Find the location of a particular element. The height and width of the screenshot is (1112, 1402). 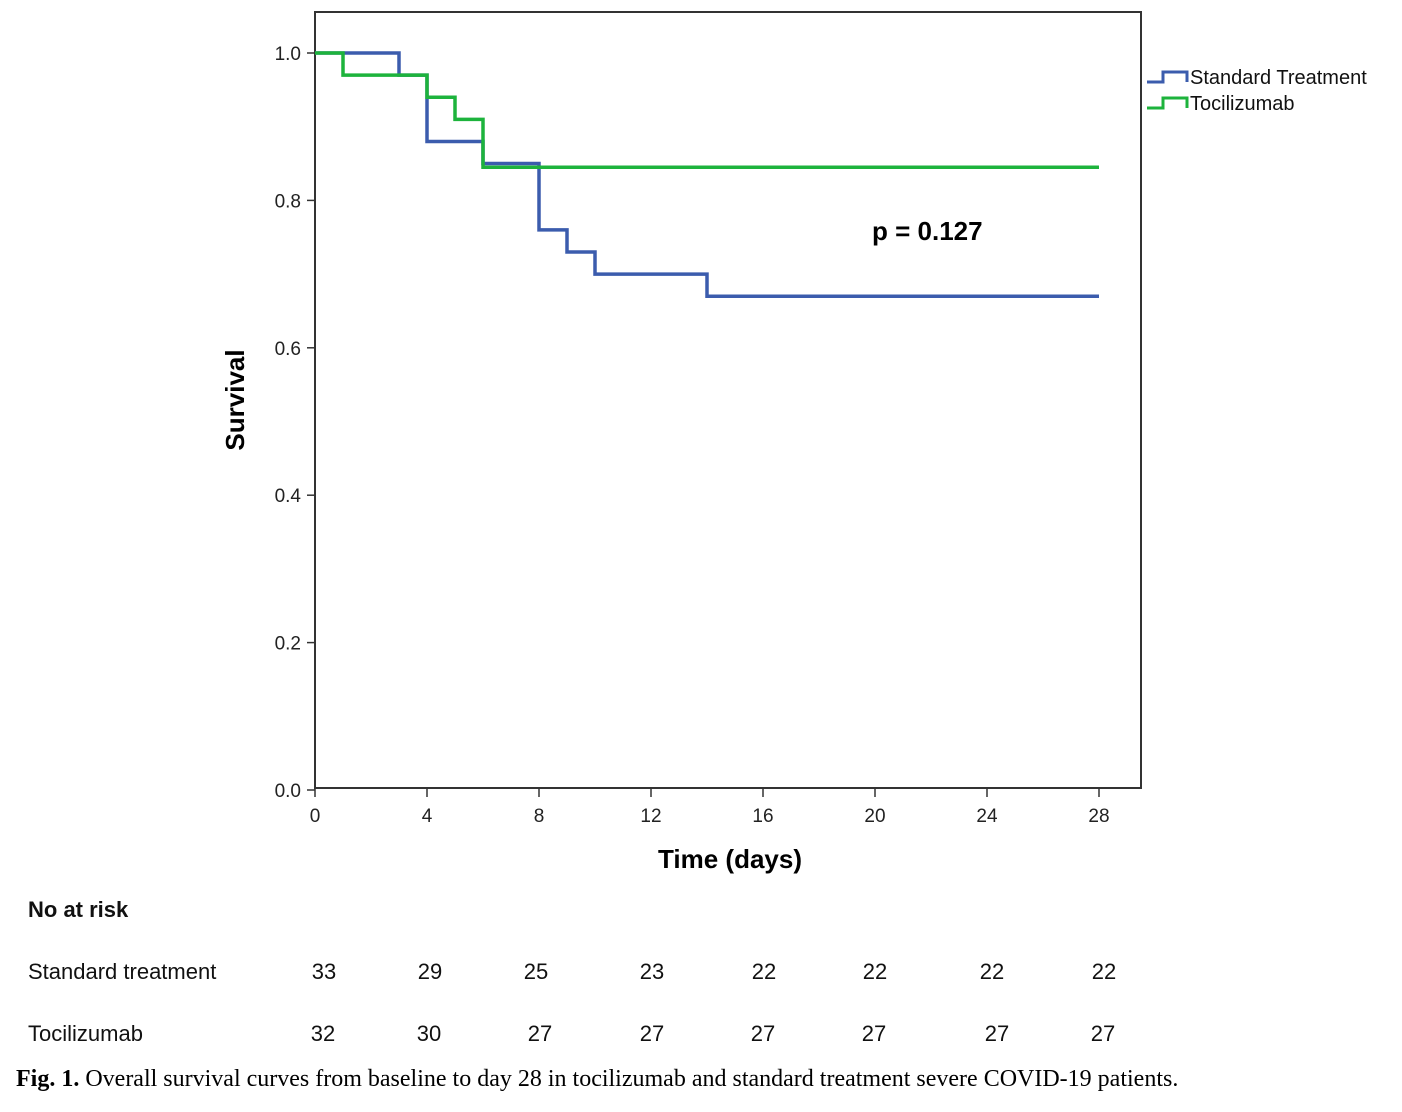

risk-cell: 23 is located at coordinates (652, 971).